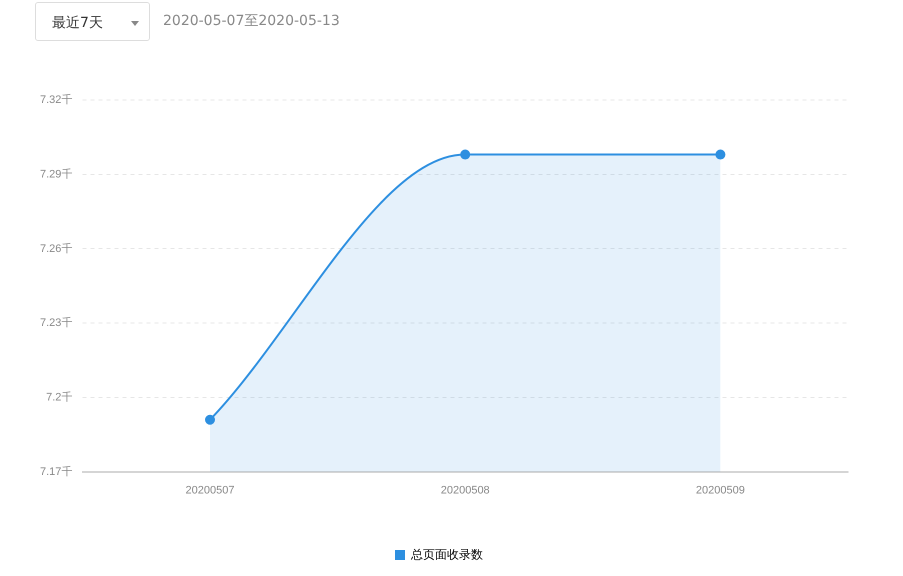 The width and height of the screenshot is (903, 576). Describe the element at coordinates (210, 490) in the screenshot. I see `x-tick-label: 20200507` at that location.